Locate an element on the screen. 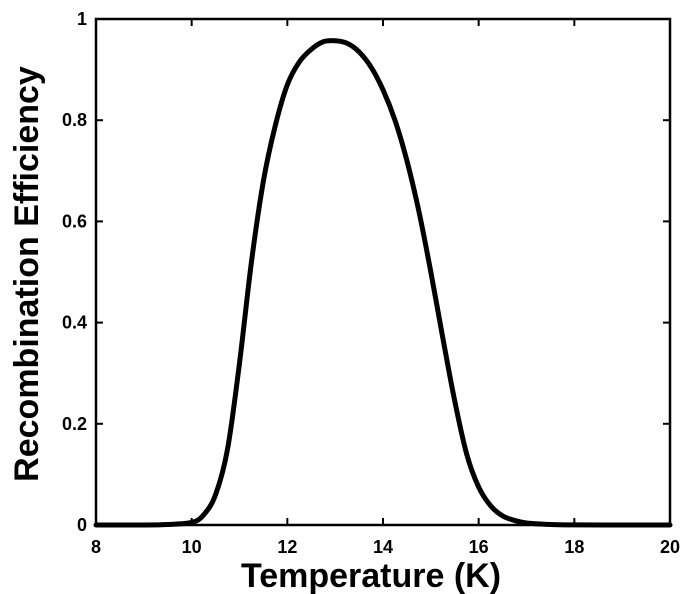 The height and width of the screenshot is (594, 692). x-tick-label: 10 is located at coordinates (192, 547).